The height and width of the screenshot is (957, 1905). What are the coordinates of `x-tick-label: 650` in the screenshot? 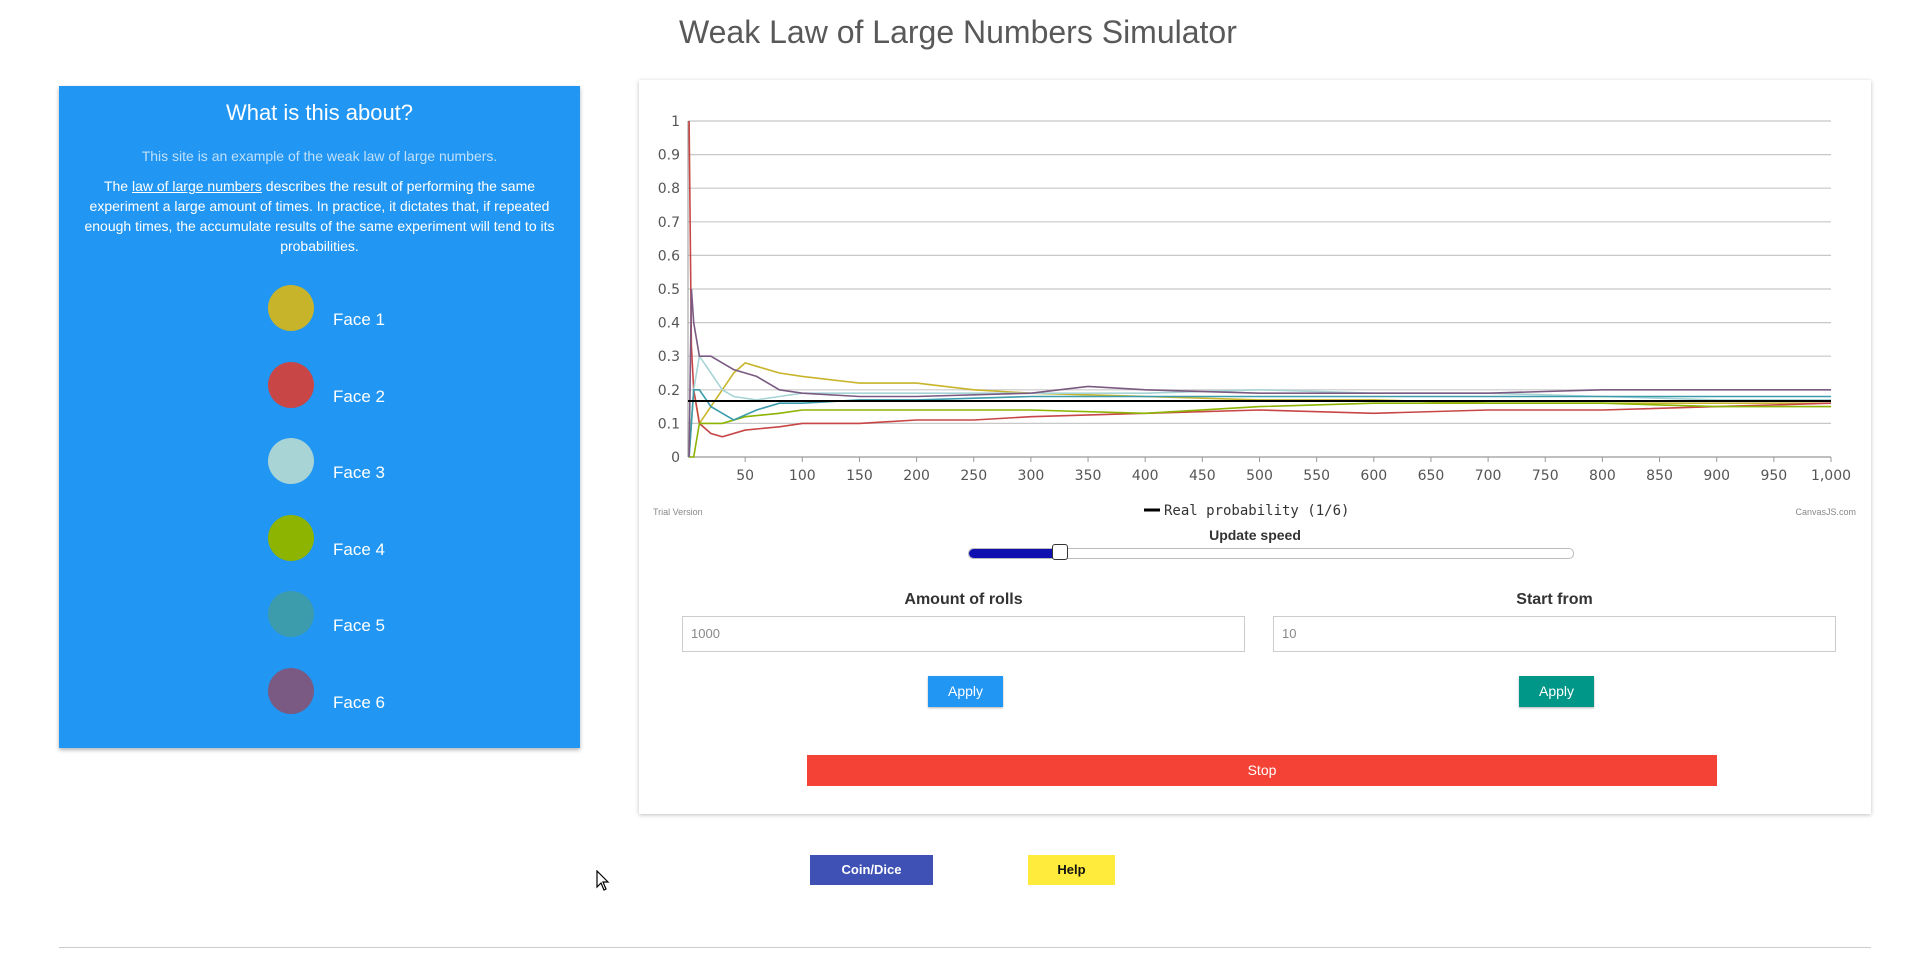 It's located at (1431, 476).